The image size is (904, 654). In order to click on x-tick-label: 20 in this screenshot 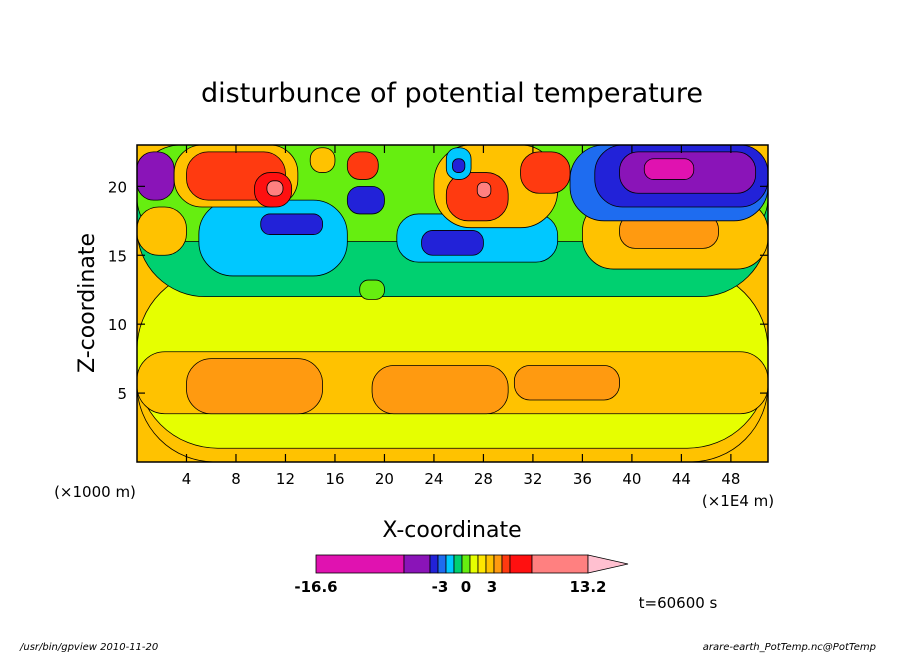, I will do `click(384, 479)`.